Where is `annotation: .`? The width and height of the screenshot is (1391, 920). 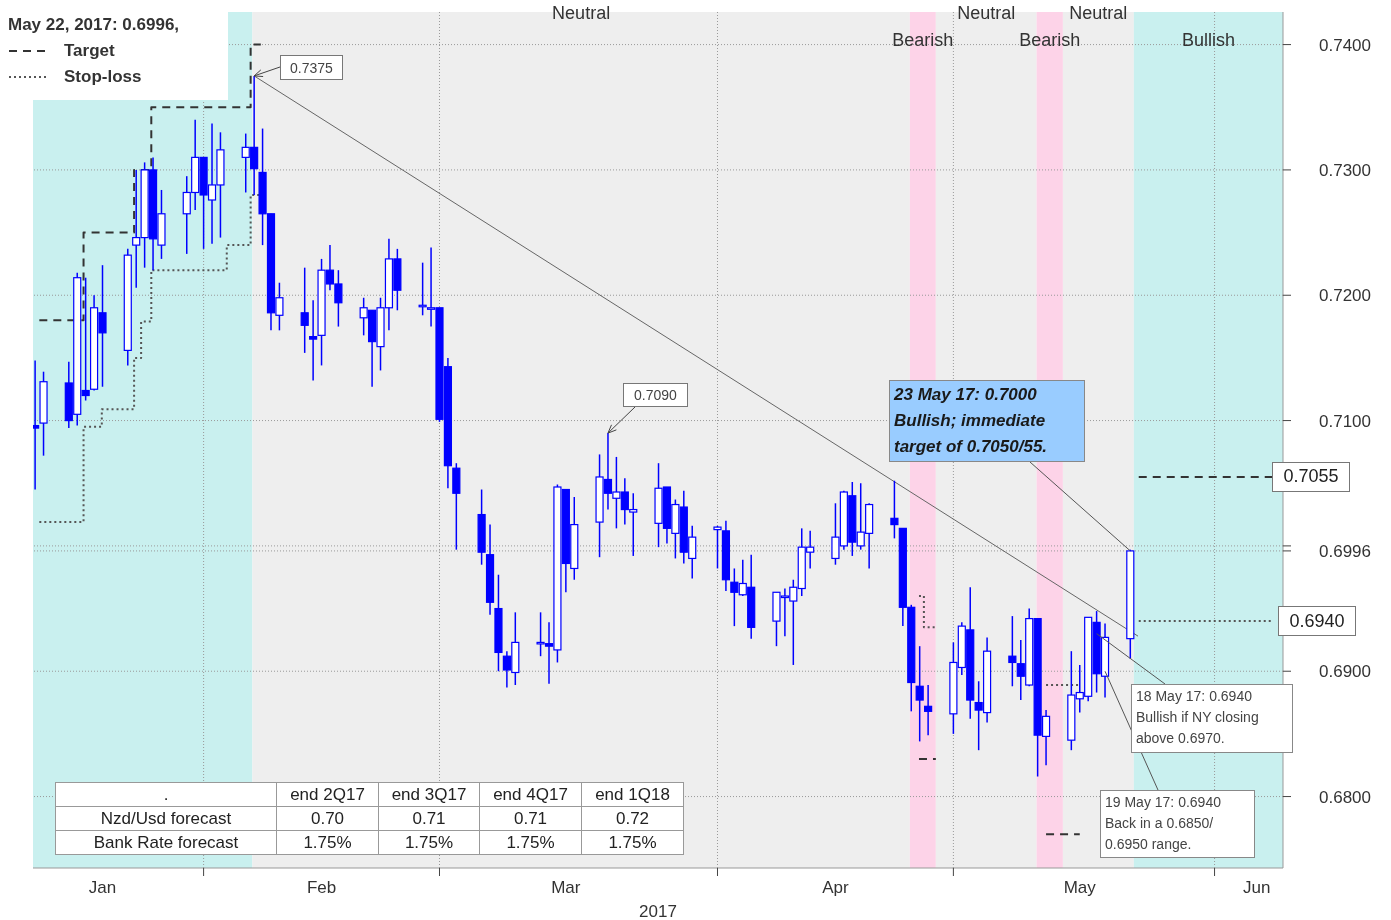 annotation: . is located at coordinates (166, 794).